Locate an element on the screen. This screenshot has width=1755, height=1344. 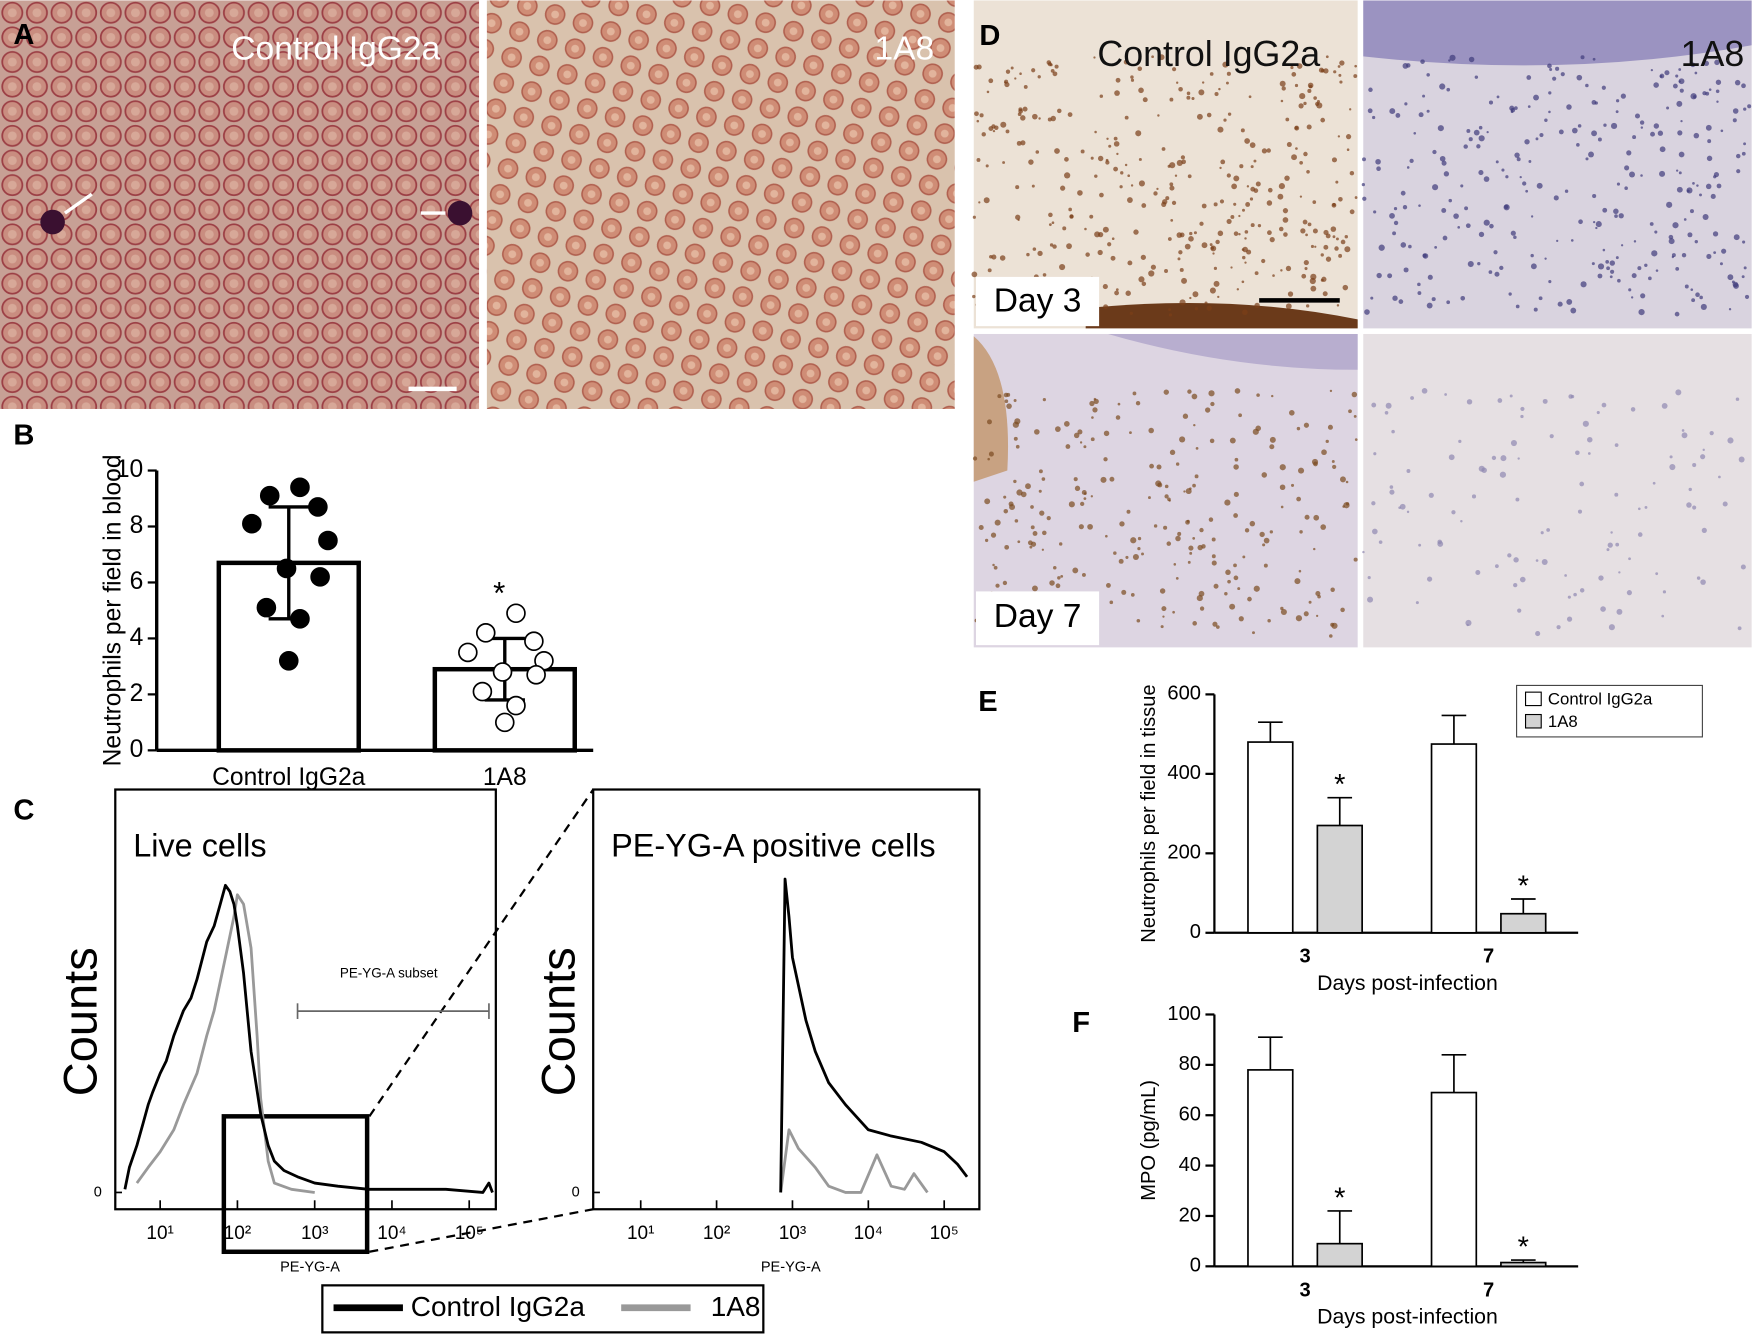
x-tick-label: 10² is located at coordinates (716, 1233).